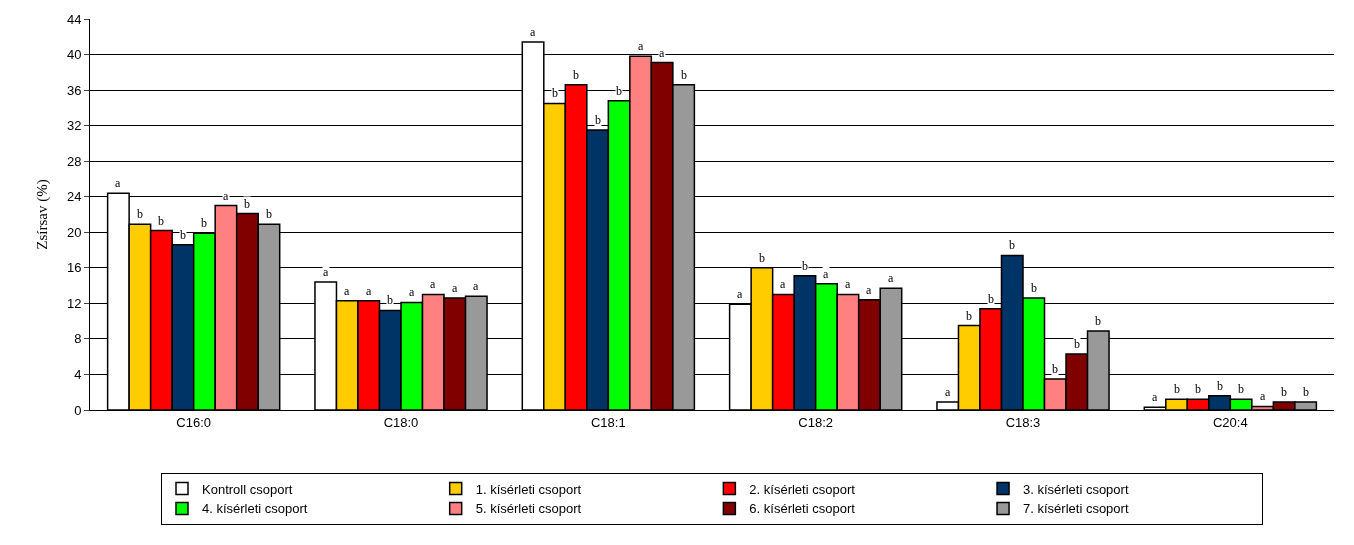 The height and width of the screenshot is (545, 1354). I want to click on y-tick-label: 24, so click(74, 197).